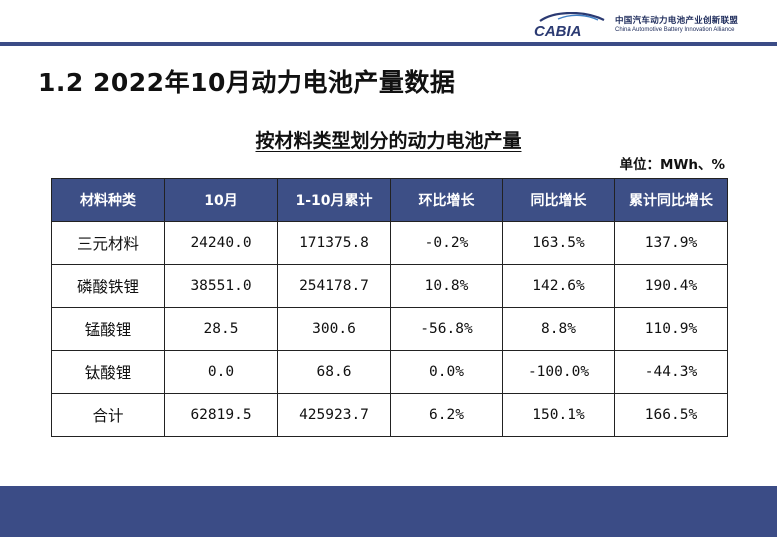 This screenshot has width=777, height=537. Describe the element at coordinates (446, 415) in the screenshot. I see `cell-mom: 6.2%` at that location.